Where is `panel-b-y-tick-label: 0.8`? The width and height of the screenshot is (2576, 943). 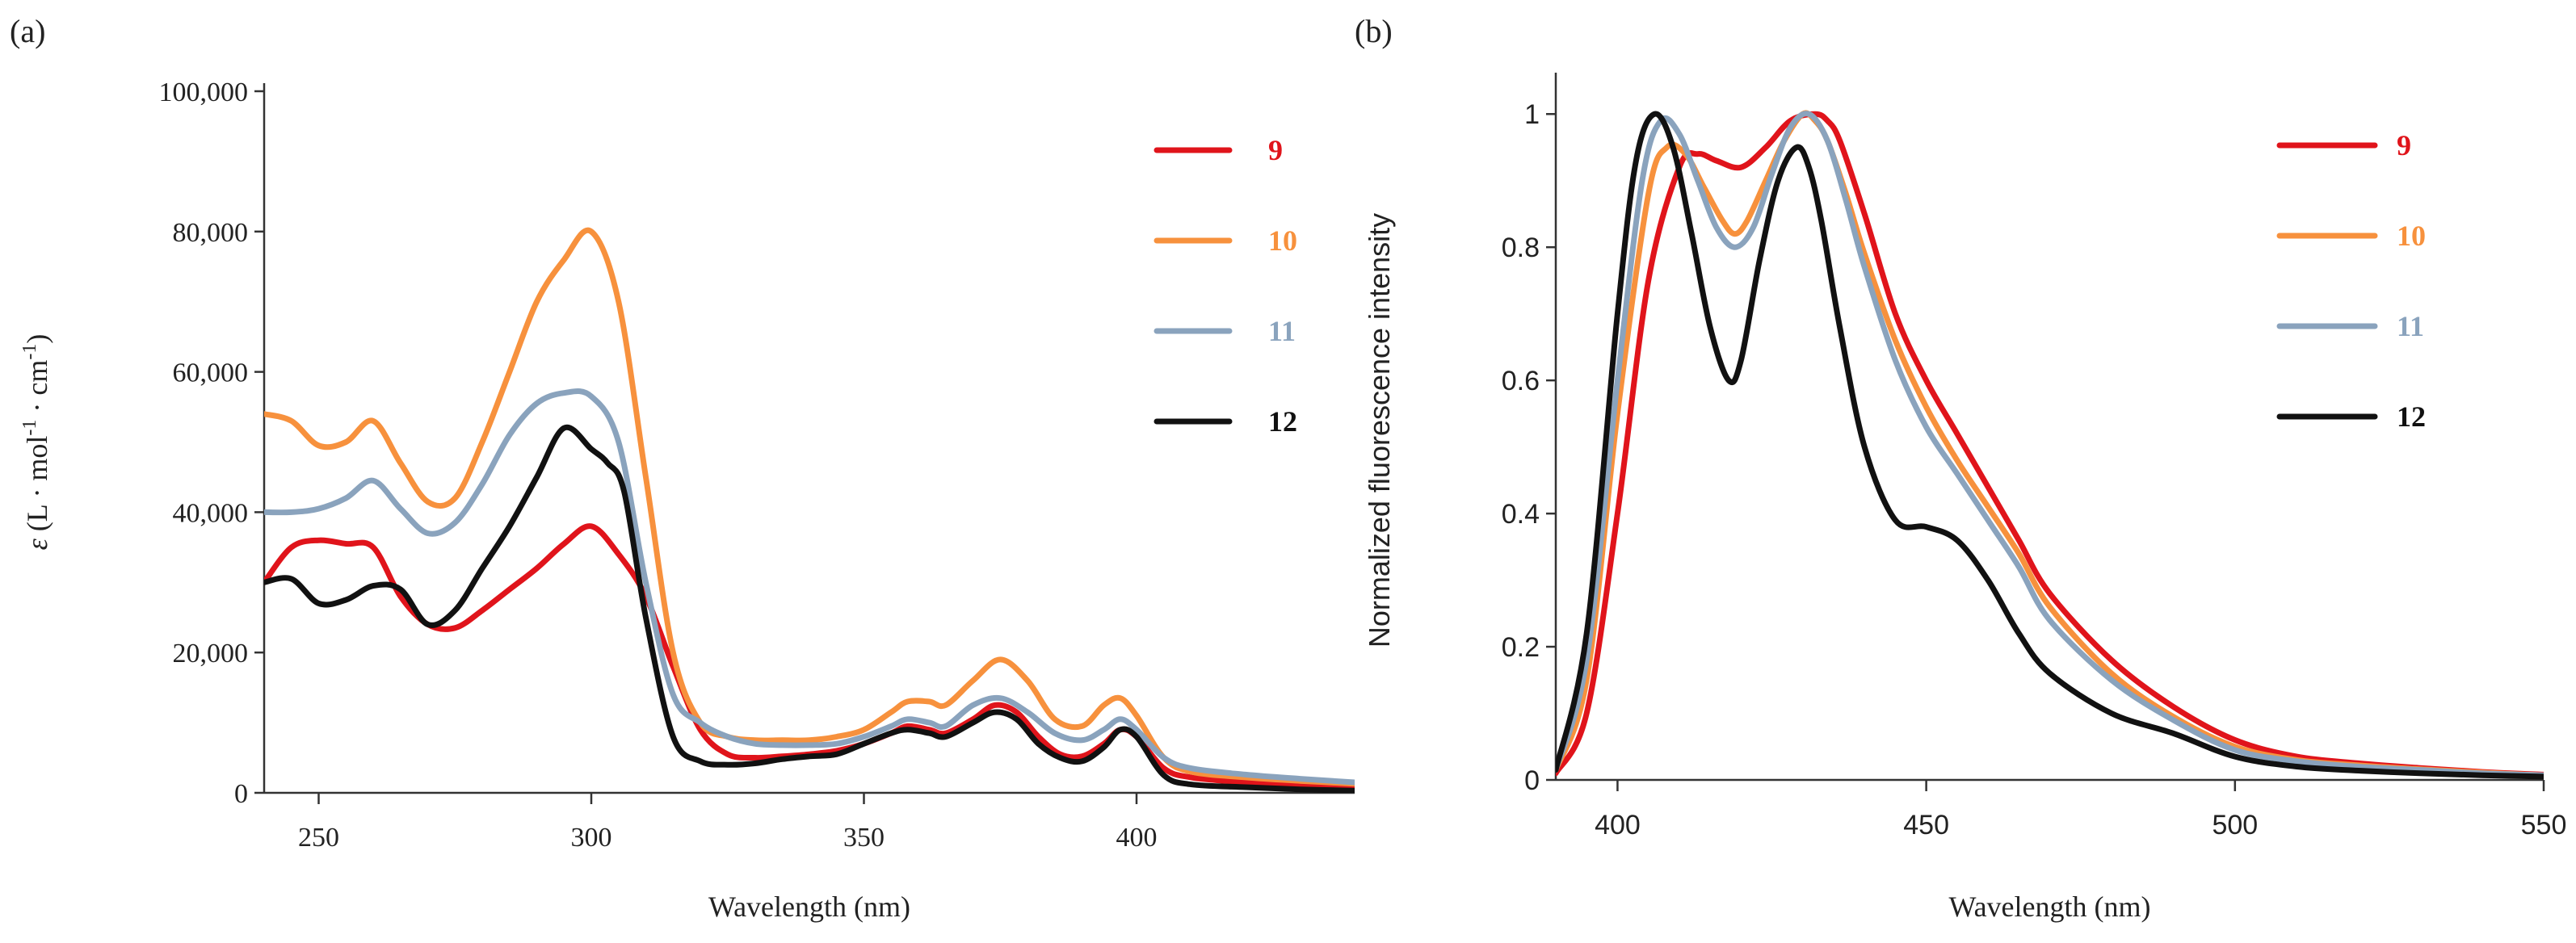
panel-b-y-tick-label: 0.8 is located at coordinates (1521, 248).